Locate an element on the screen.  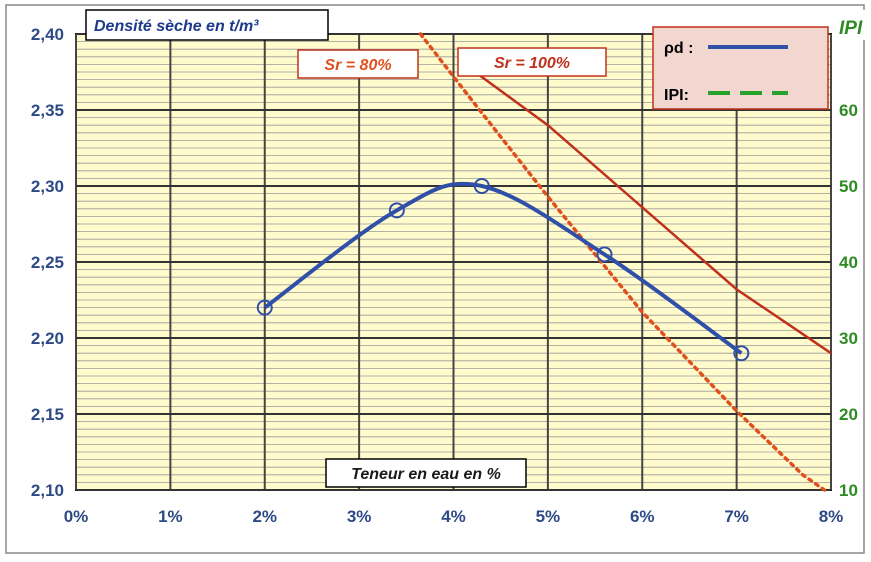
right-axis-ticks: 10 20 30 40 50 60 is located at coordinates (848, 300).